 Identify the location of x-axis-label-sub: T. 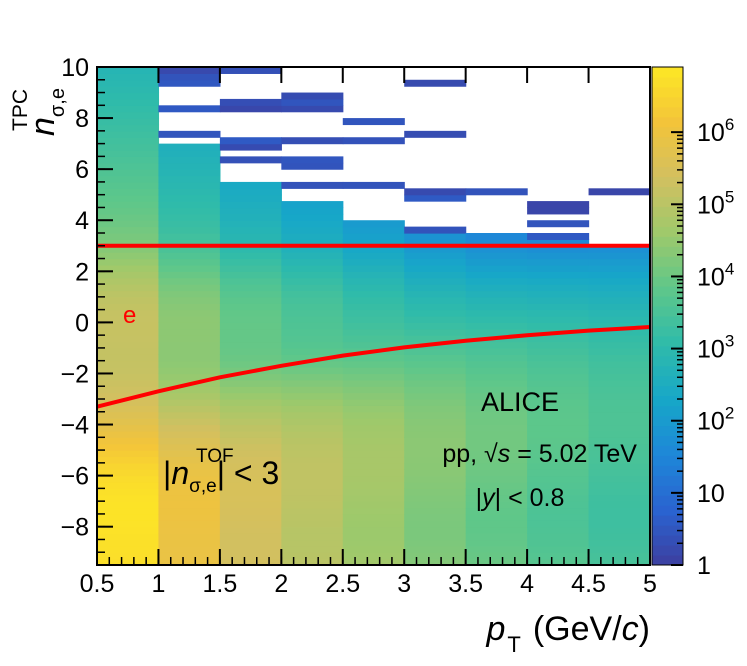
(513, 644).